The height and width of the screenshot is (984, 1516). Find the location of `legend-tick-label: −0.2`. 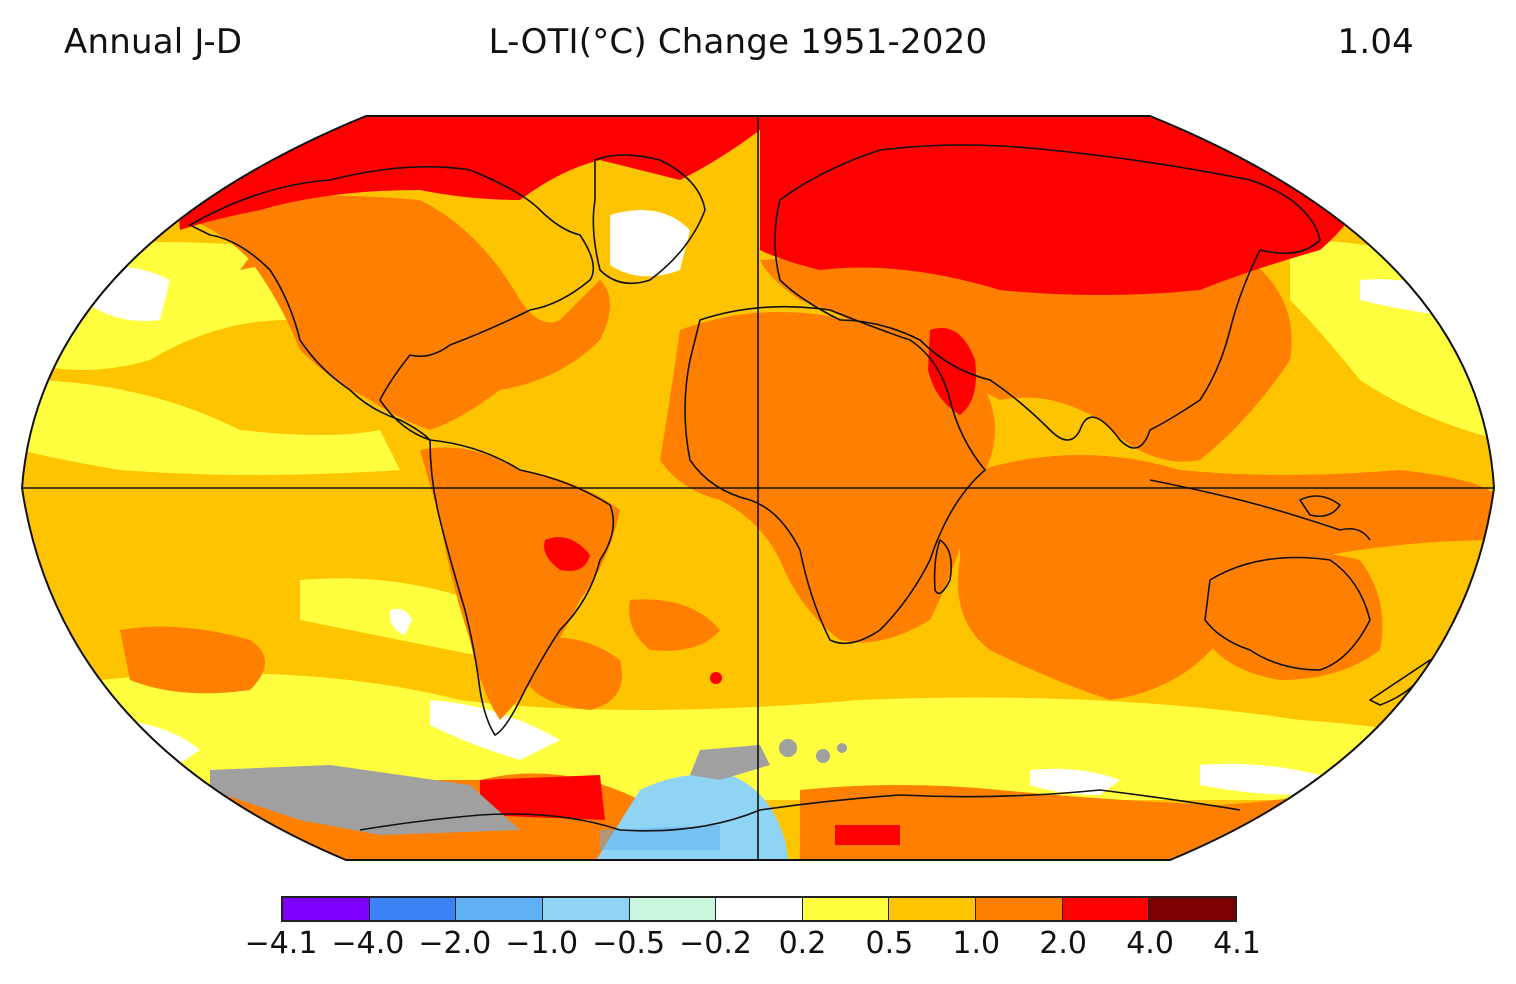

legend-tick-label: −0.2 is located at coordinates (715, 943).